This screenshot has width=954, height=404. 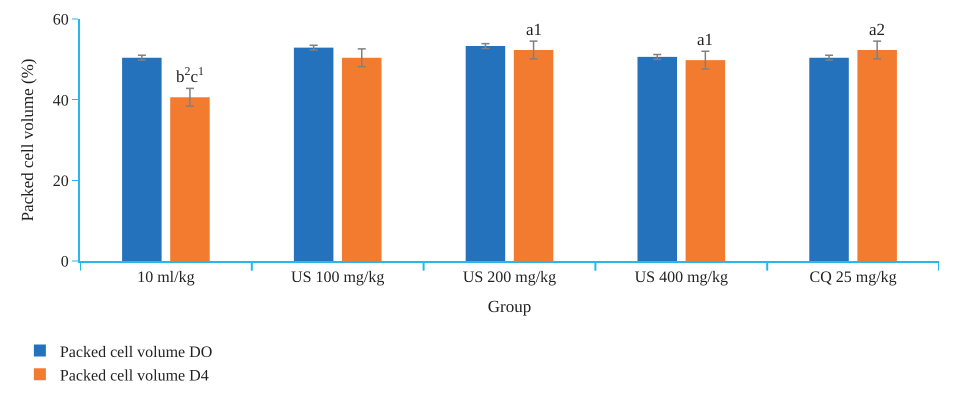 What do you see at coordinates (134, 376) in the screenshot?
I see `legend-label: Packed cell volume D4` at bounding box center [134, 376].